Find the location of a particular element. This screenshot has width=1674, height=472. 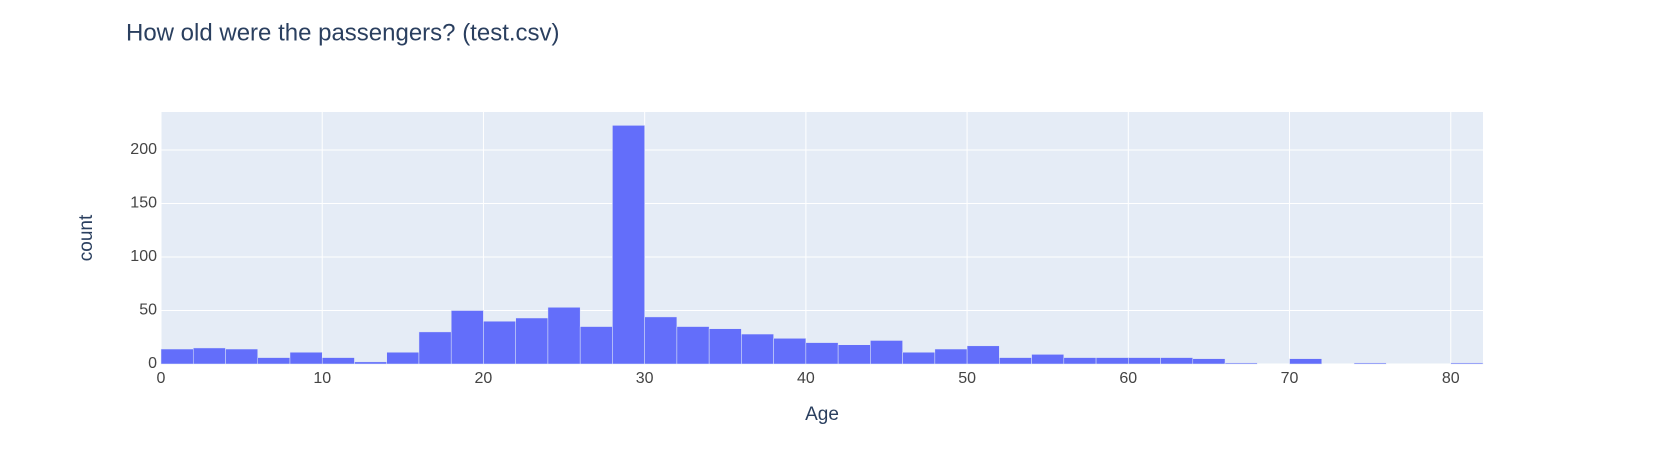

y-tick-label: 0 is located at coordinates (152, 363).